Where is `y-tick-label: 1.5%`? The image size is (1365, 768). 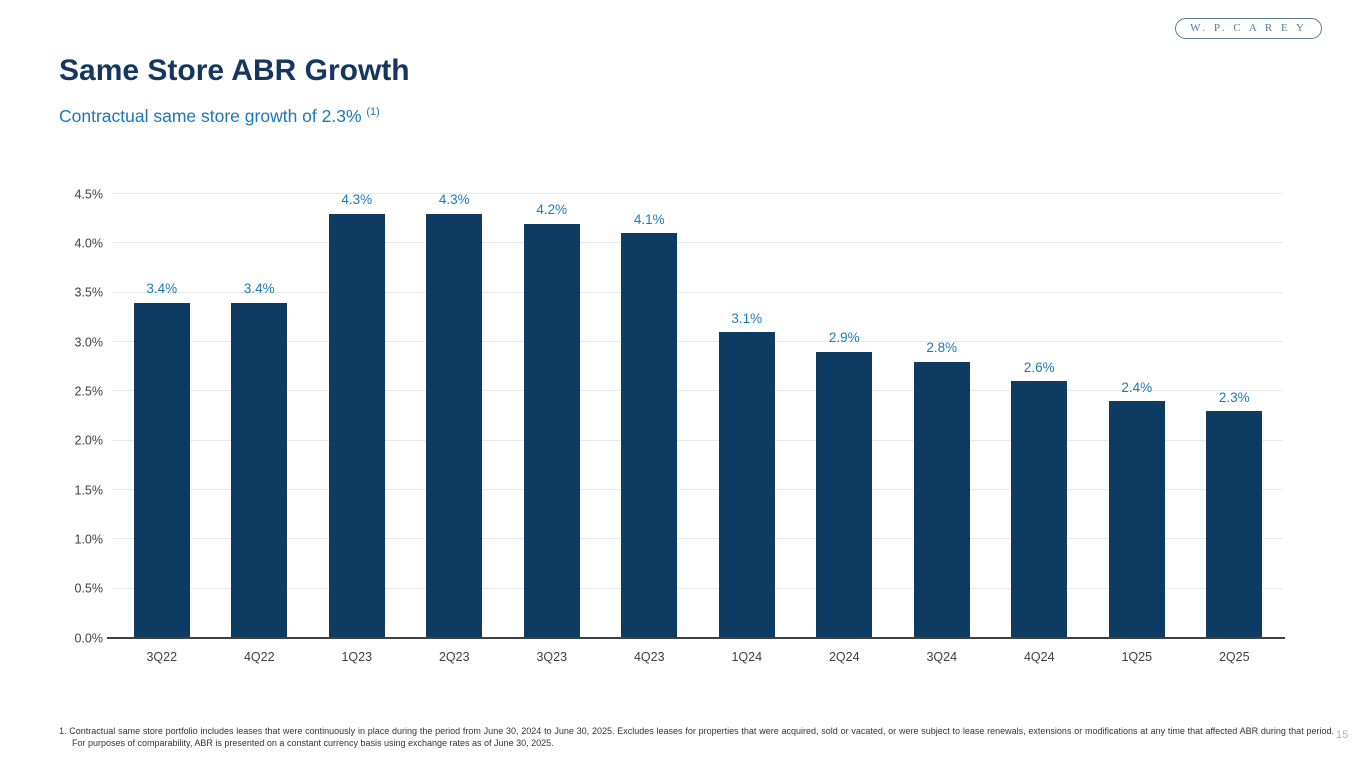
y-tick-label: 1.5% is located at coordinates (89, 489).